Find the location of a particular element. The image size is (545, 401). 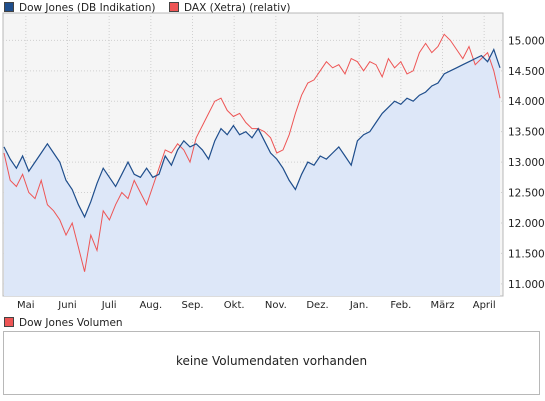

x-tick-label: Okt. is located at coordinates (234, 305).